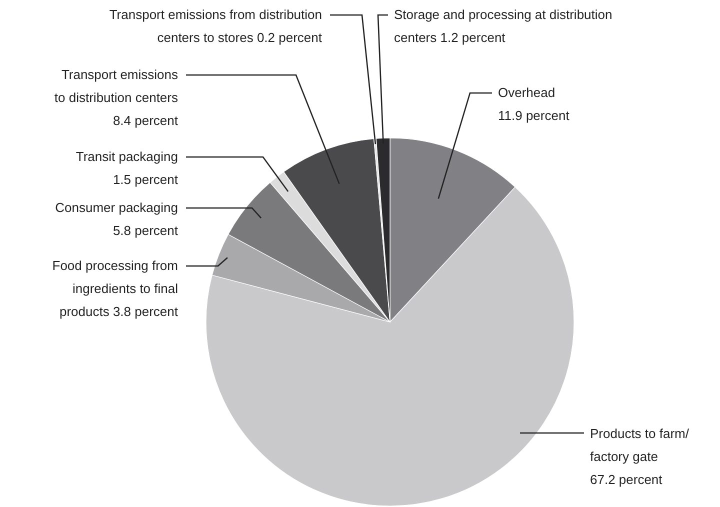  What do you see at coordinates (115, 288) in the screenshot?
I see `slice-label: Food processing from ingredients to final products 3.8 percent` at bounding box center [115, 288].